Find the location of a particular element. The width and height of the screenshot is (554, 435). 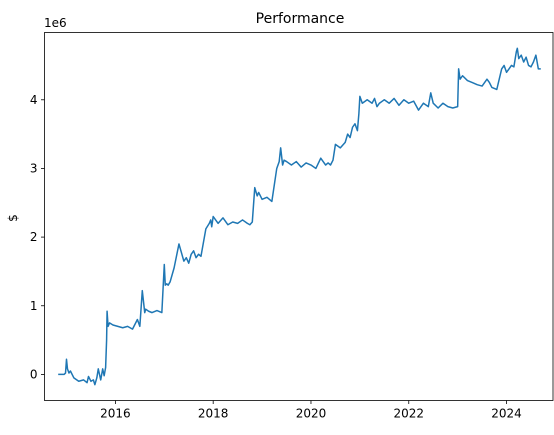

y-axis-ticks: 0 1 2 3 4 is located at coordinates (37, 237).